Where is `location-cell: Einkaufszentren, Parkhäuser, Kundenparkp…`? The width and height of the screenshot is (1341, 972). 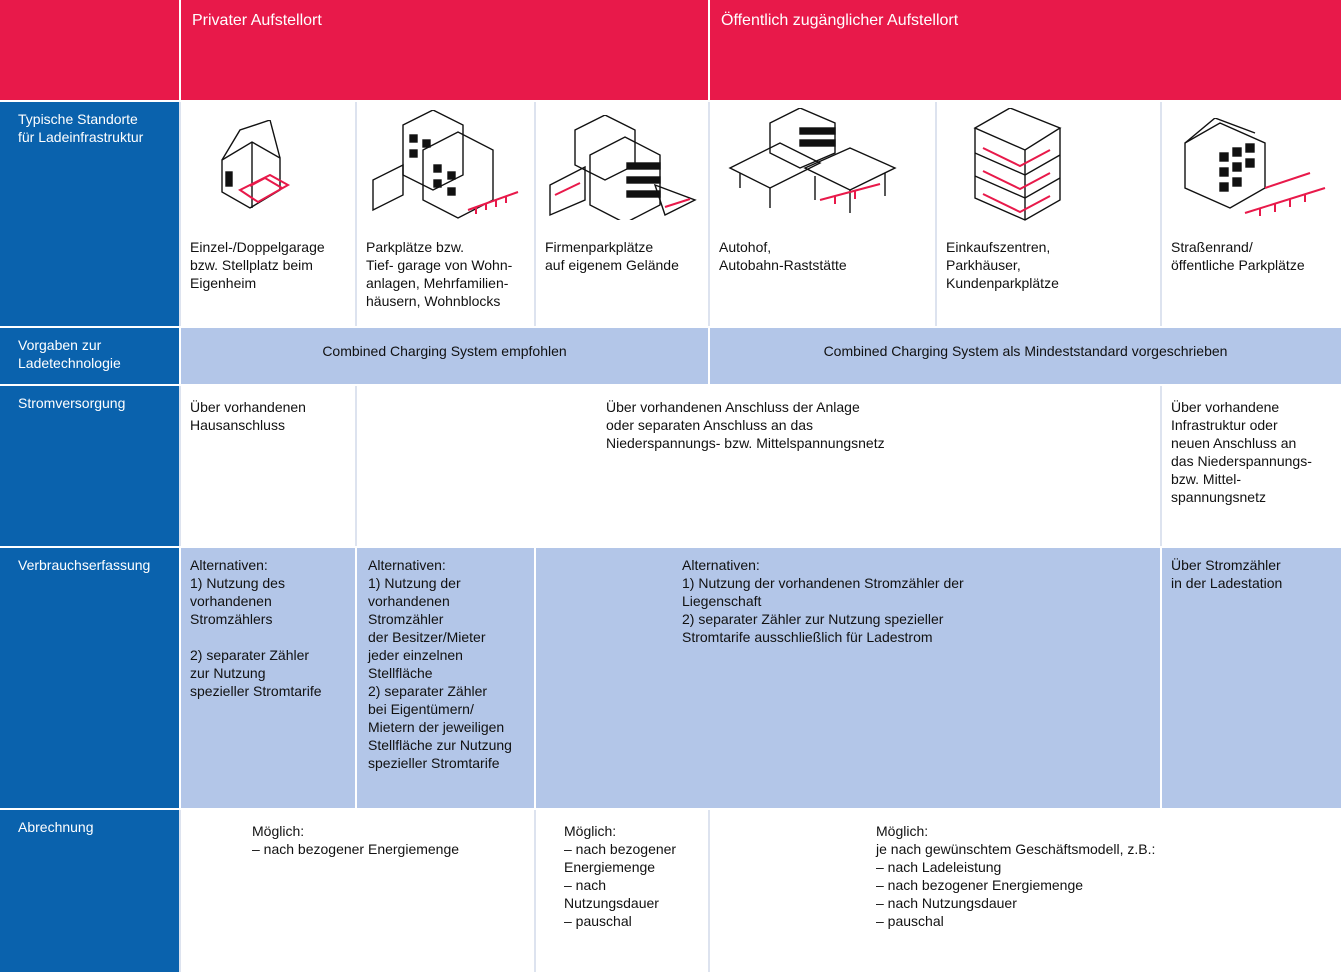
location-cell: Einkaufszentren, Parkhäuser, Kundenparkp… is located at coordinates (1048, 214).